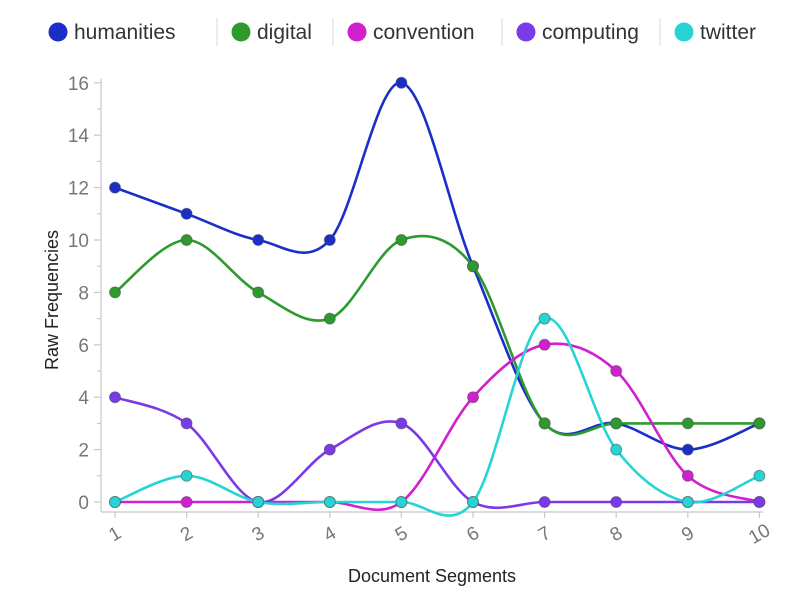 The height and width of the screenshot is (600, 800). What do you see at coordinates (437, 530) in the screenshot?
I see `x-axis: 1 2 3 4 5 6 7 8 9 10` at bounding box center [437, 530].